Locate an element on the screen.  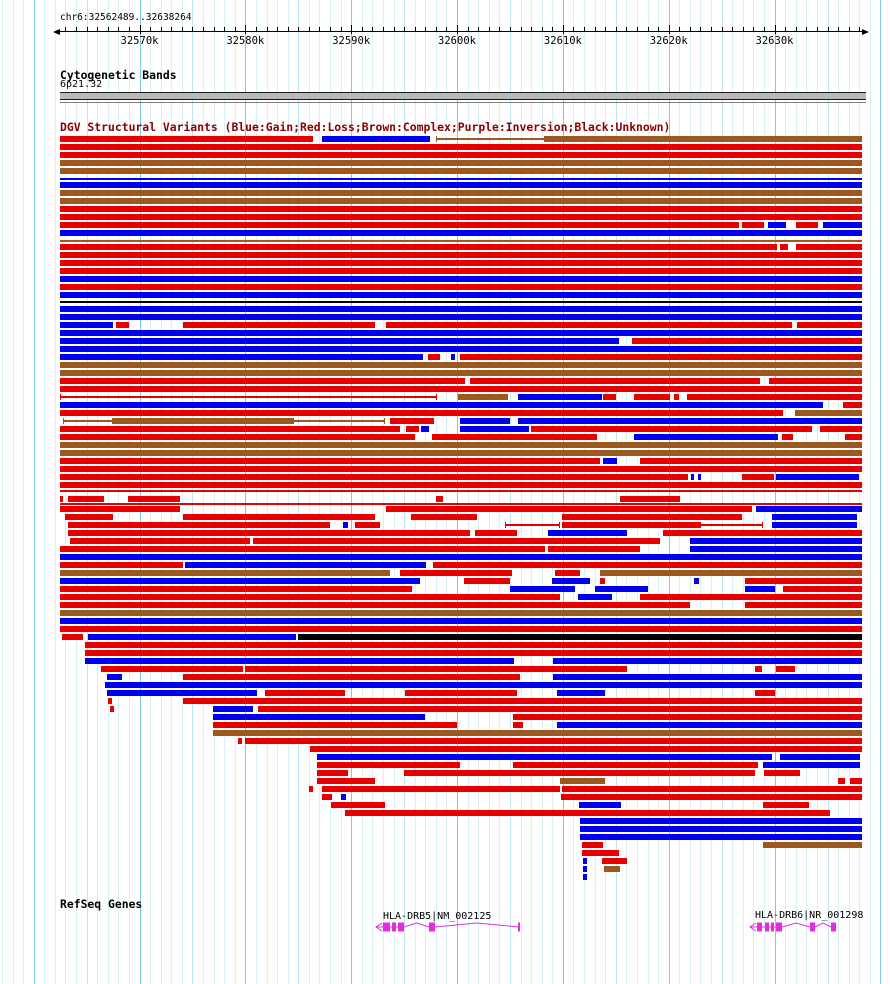
gene-label-hla-drb6: HLA-DRB6|NR_001298 is located at coordinates (809, 915).